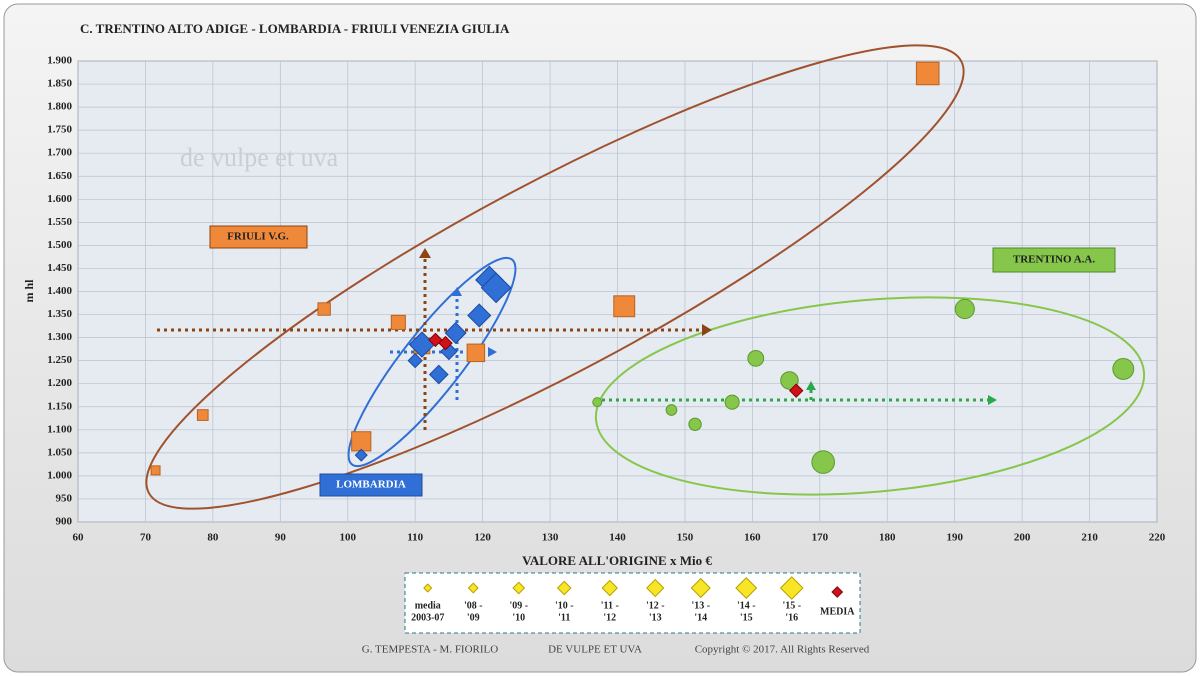 The width and height of the screenshot is (1200, 676). I want to click on x-tick-label: 100, so click(348, 538).